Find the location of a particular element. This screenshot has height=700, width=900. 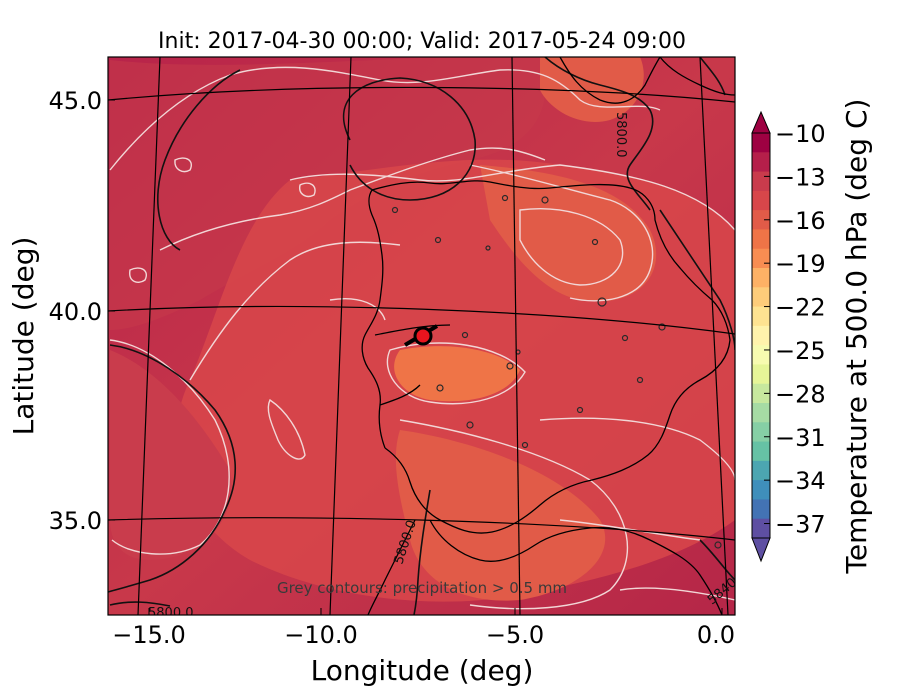

colorbar-ticks: −10 −13 −16 −19 −22 −25 −28 −31 −34 −37 is located at coordinates (795, 329).